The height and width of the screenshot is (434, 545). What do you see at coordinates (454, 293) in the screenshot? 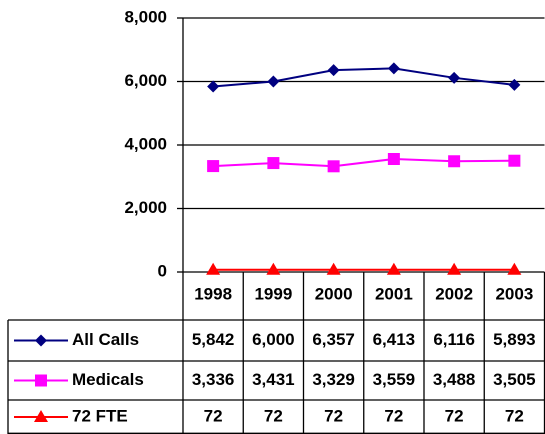
I see `x-tick-label: 2002` at bounding box center [454, 293].